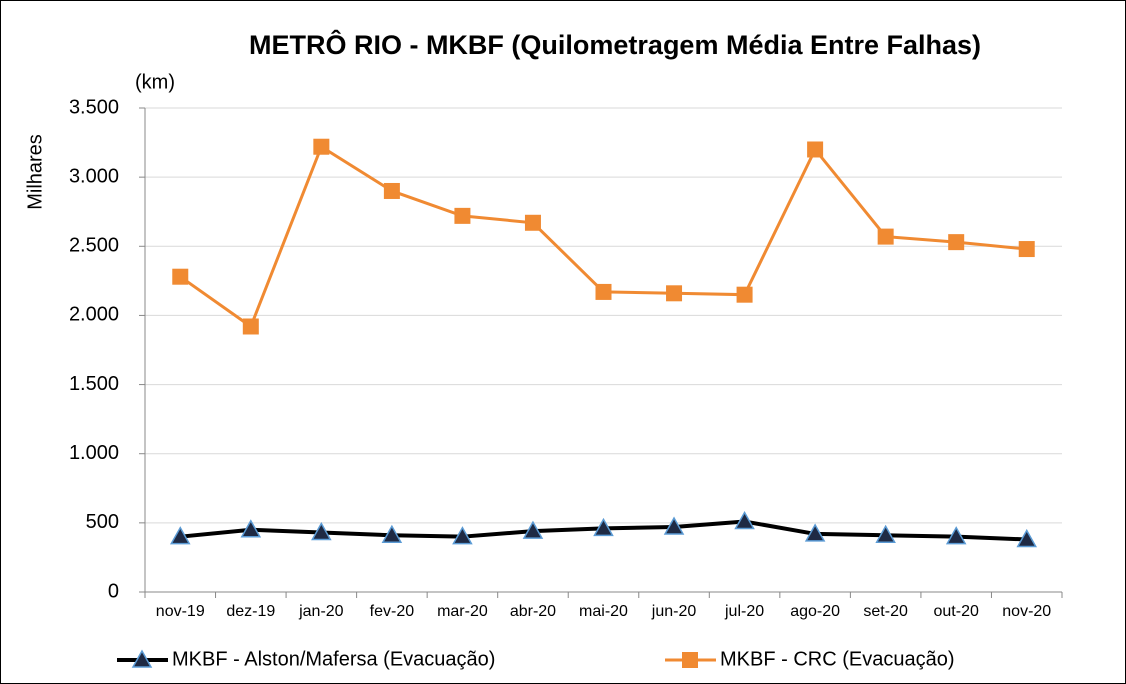 This screenshot has height=684, width=1126. I want to click on x-tick-label: out-20, so click(956, 611).